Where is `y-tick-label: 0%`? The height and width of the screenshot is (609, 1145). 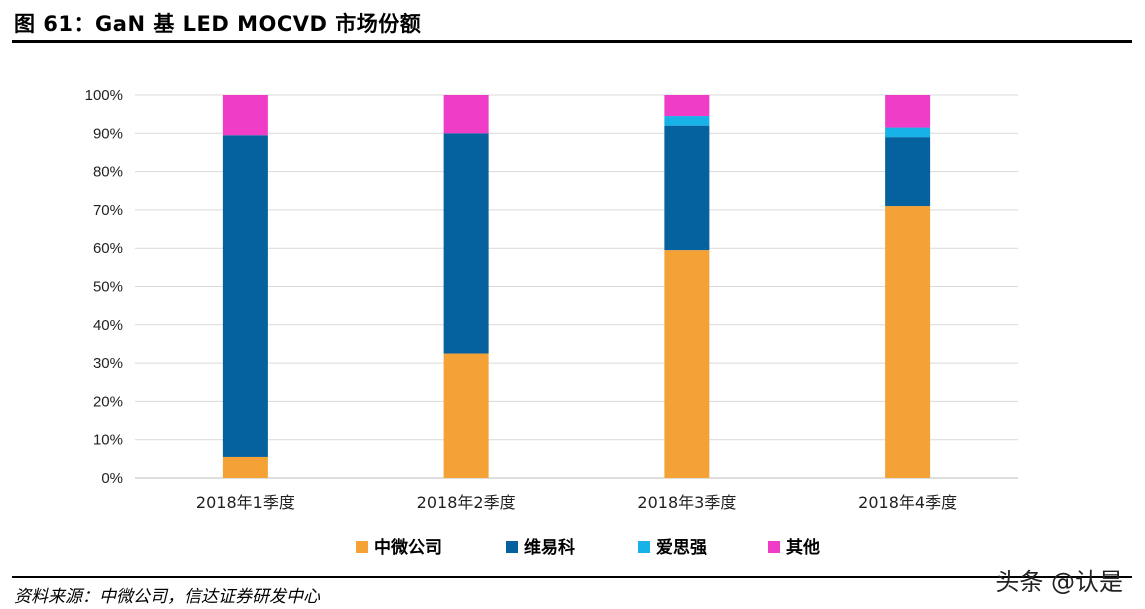
y-tick-label: 0% is located at coordinates (112, 478).